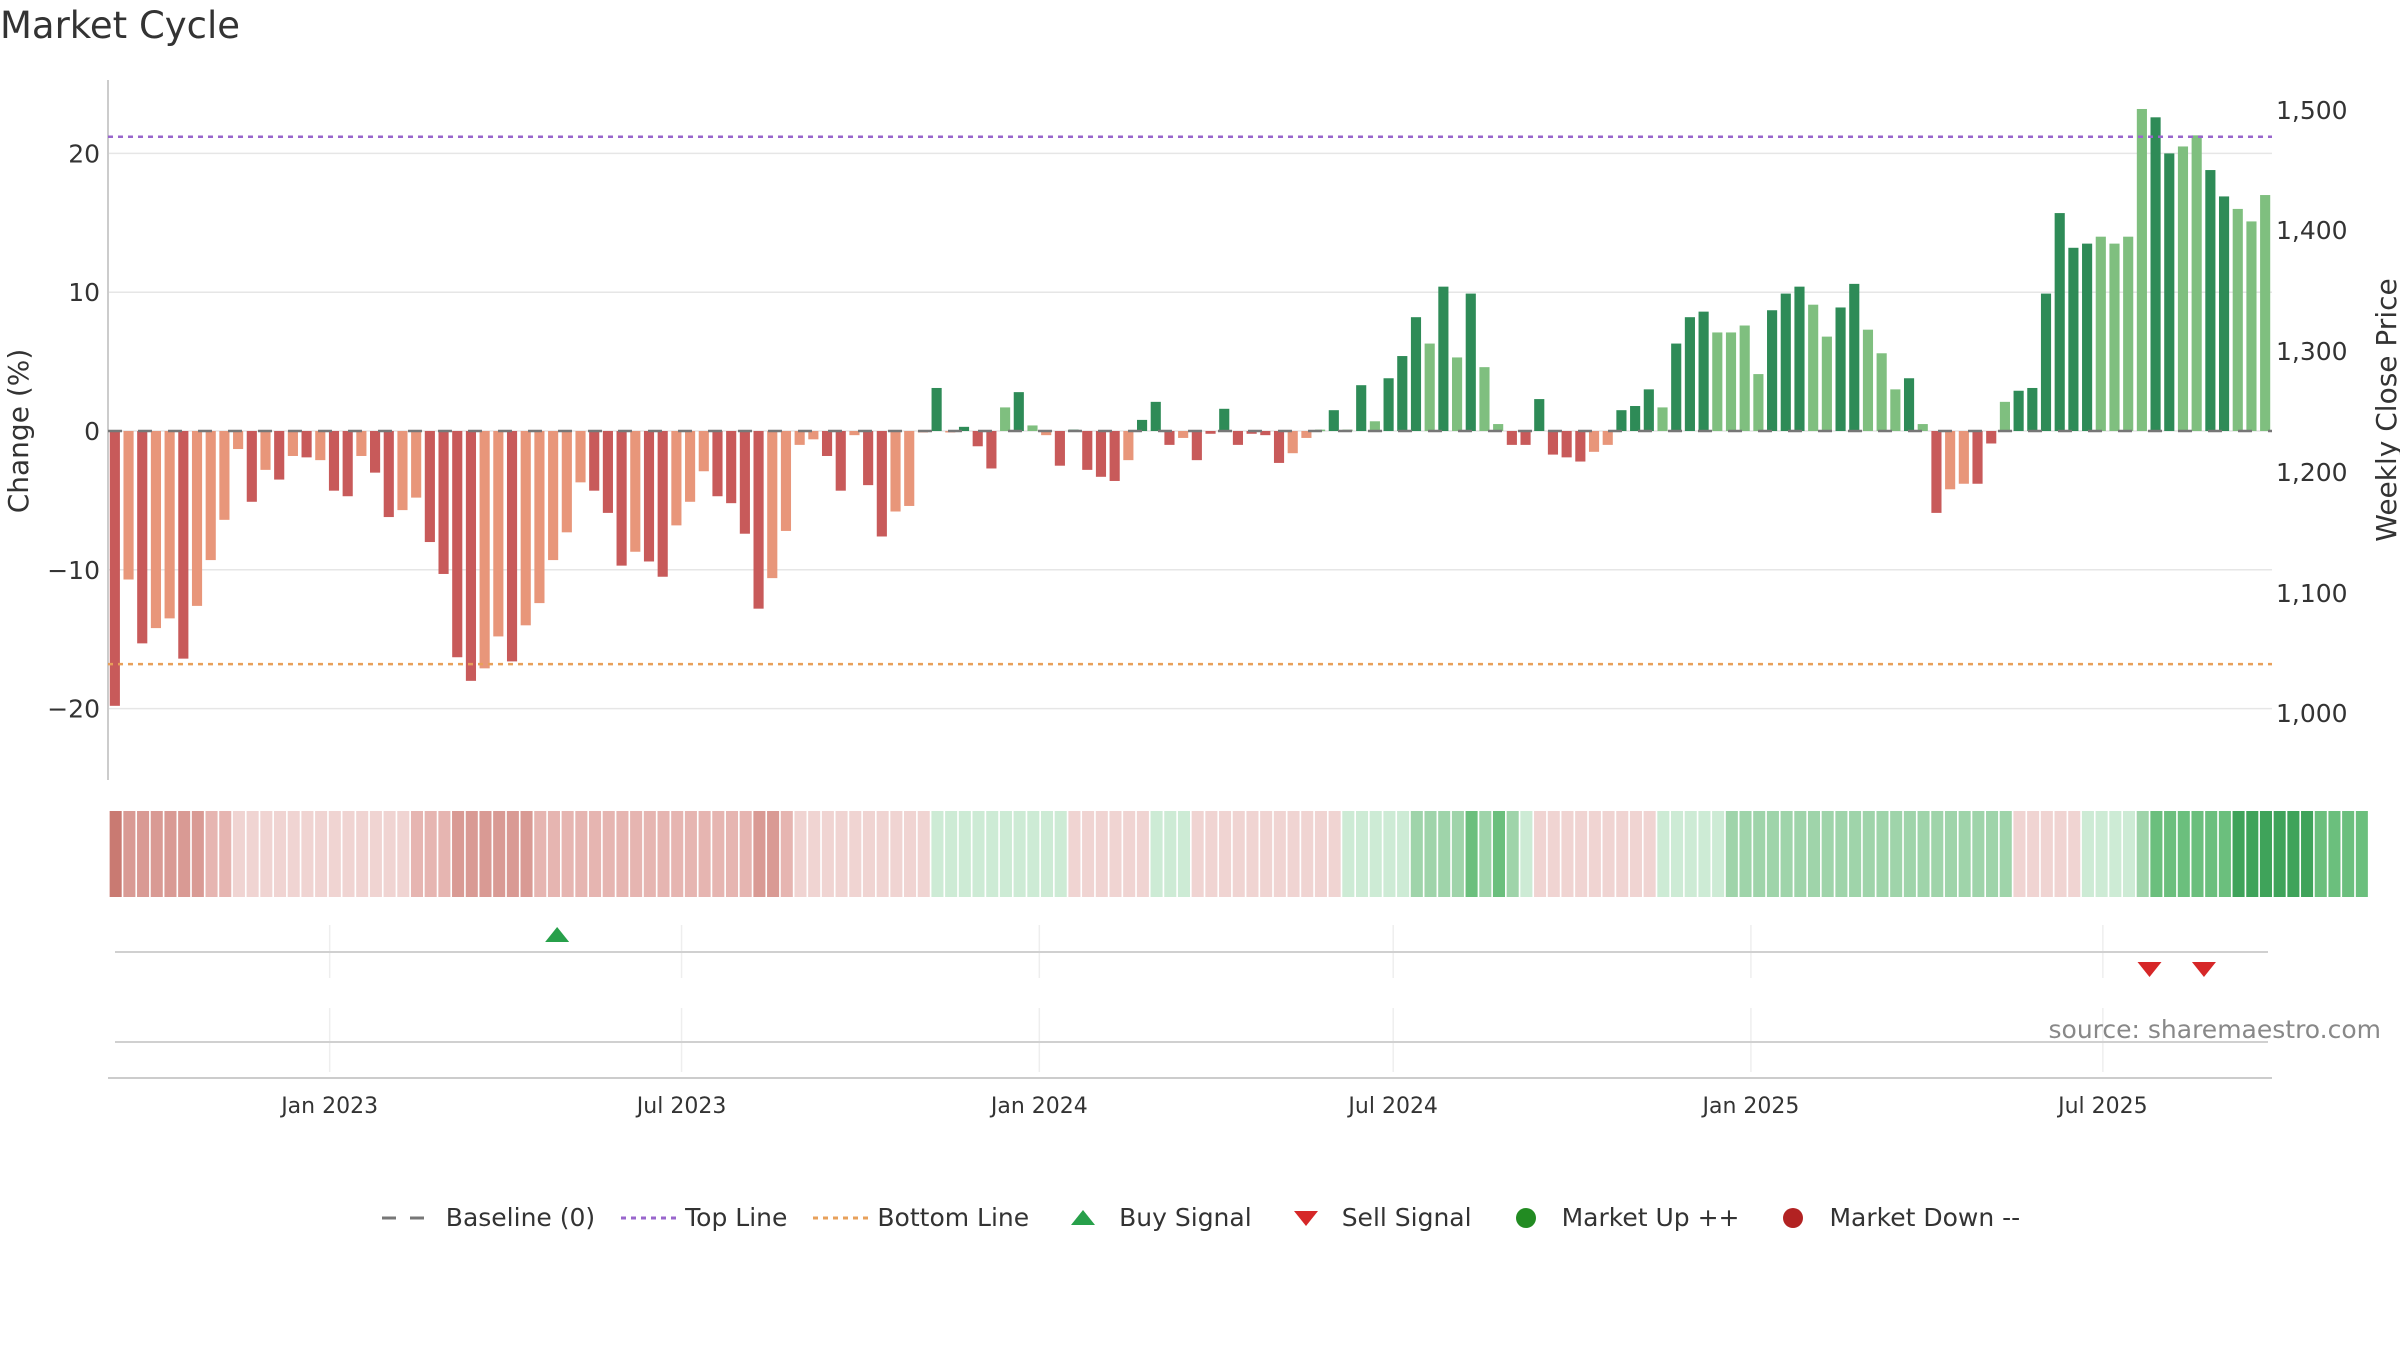 This screenshot has height=1350, width=2400. Describe the element at coordinates (487, 1217) in the screenshot. I see `legend-item: Baseline (0)` at that location.